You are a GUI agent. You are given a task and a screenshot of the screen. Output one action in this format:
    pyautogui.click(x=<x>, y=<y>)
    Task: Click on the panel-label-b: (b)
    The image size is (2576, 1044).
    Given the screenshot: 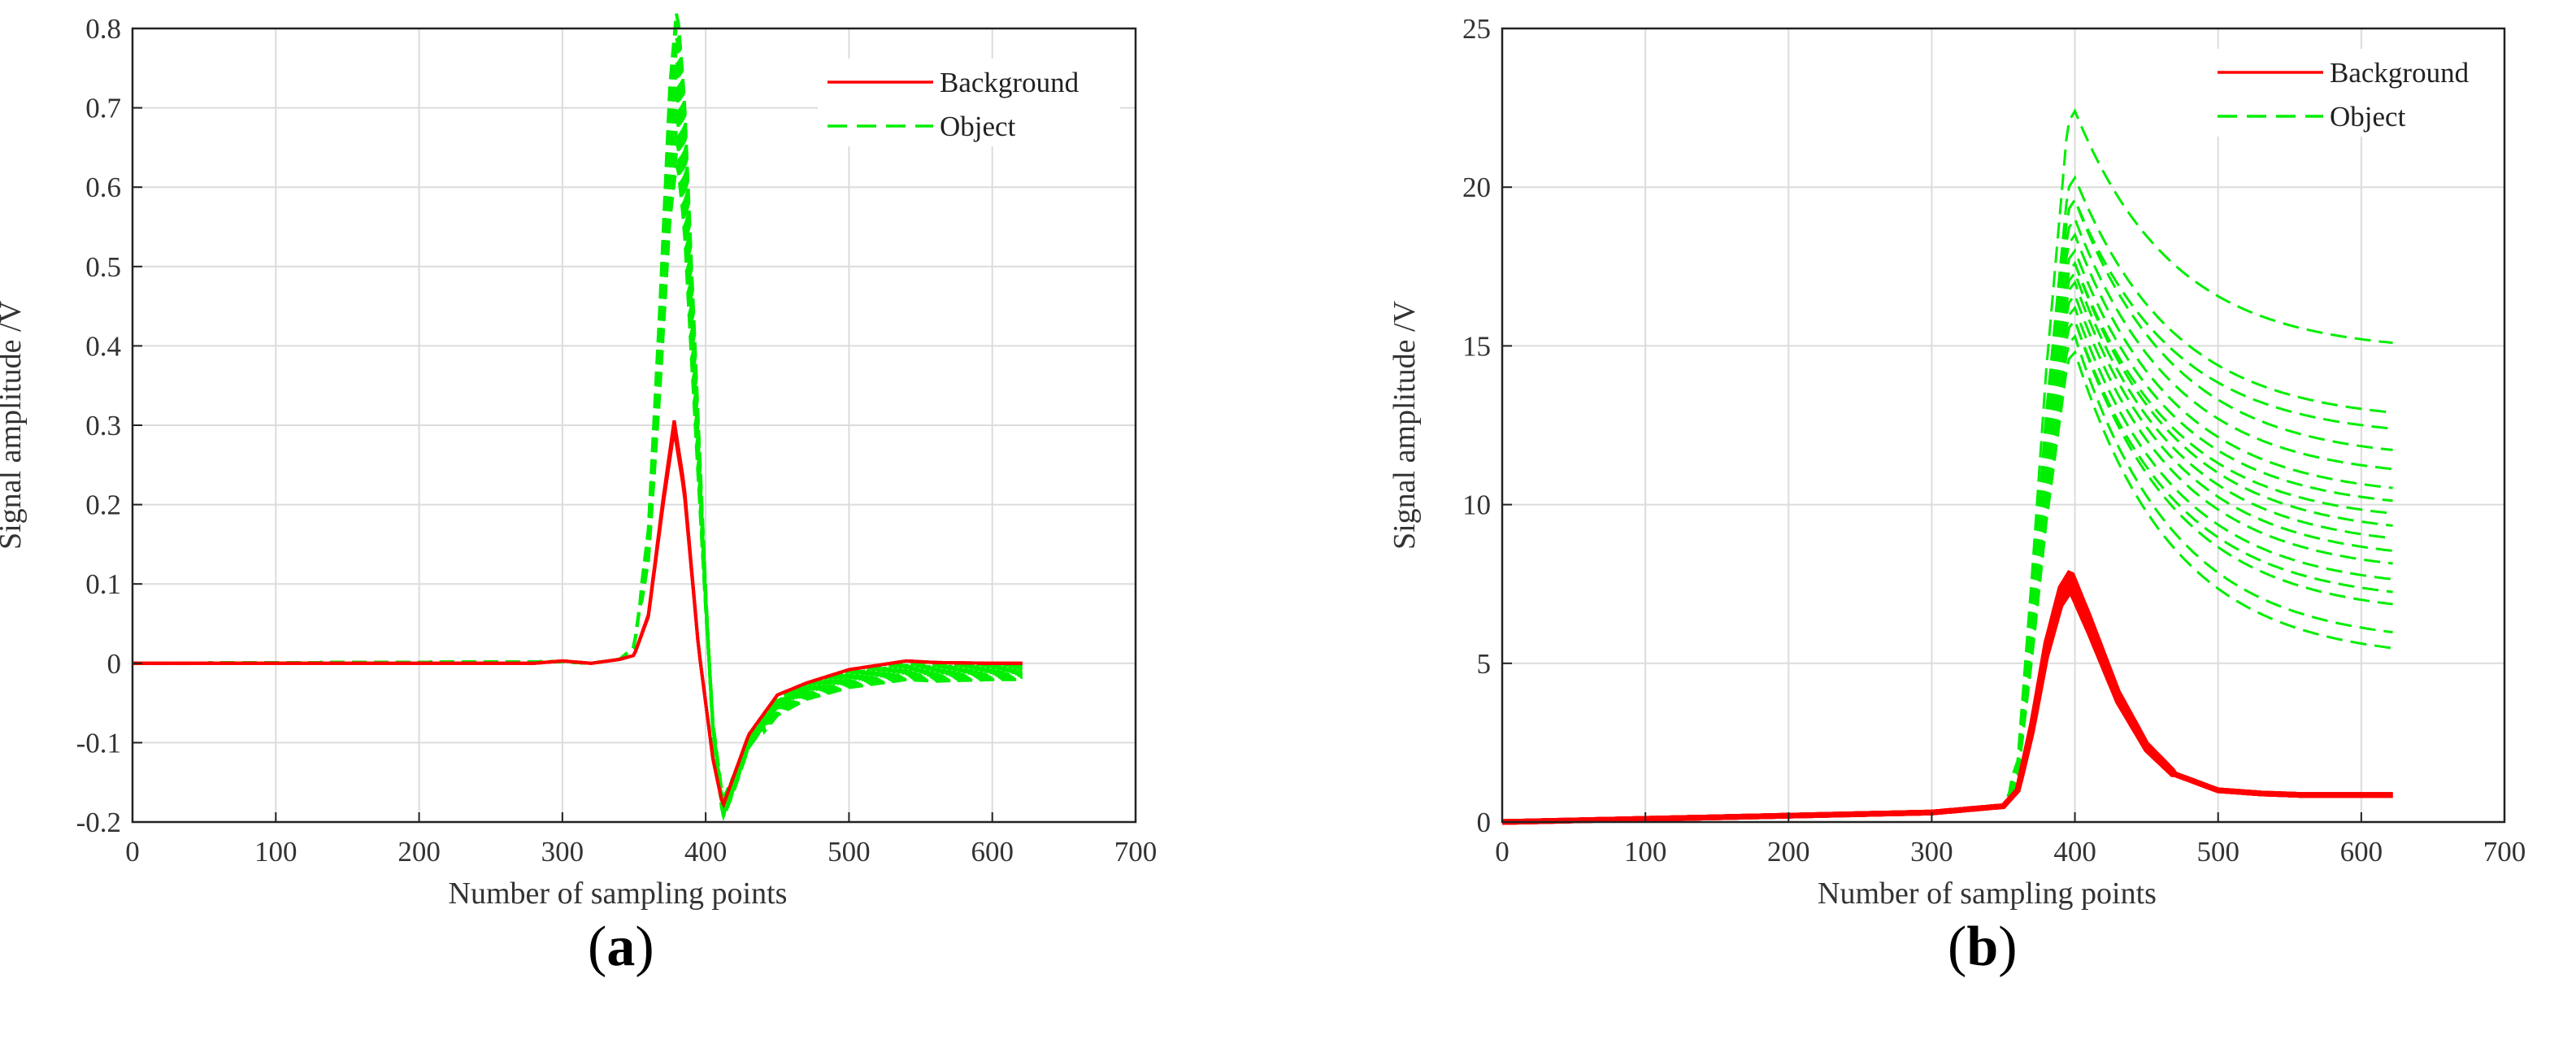 What is the action you would take?
    pyautogui.click(x=1983, y=947)
    